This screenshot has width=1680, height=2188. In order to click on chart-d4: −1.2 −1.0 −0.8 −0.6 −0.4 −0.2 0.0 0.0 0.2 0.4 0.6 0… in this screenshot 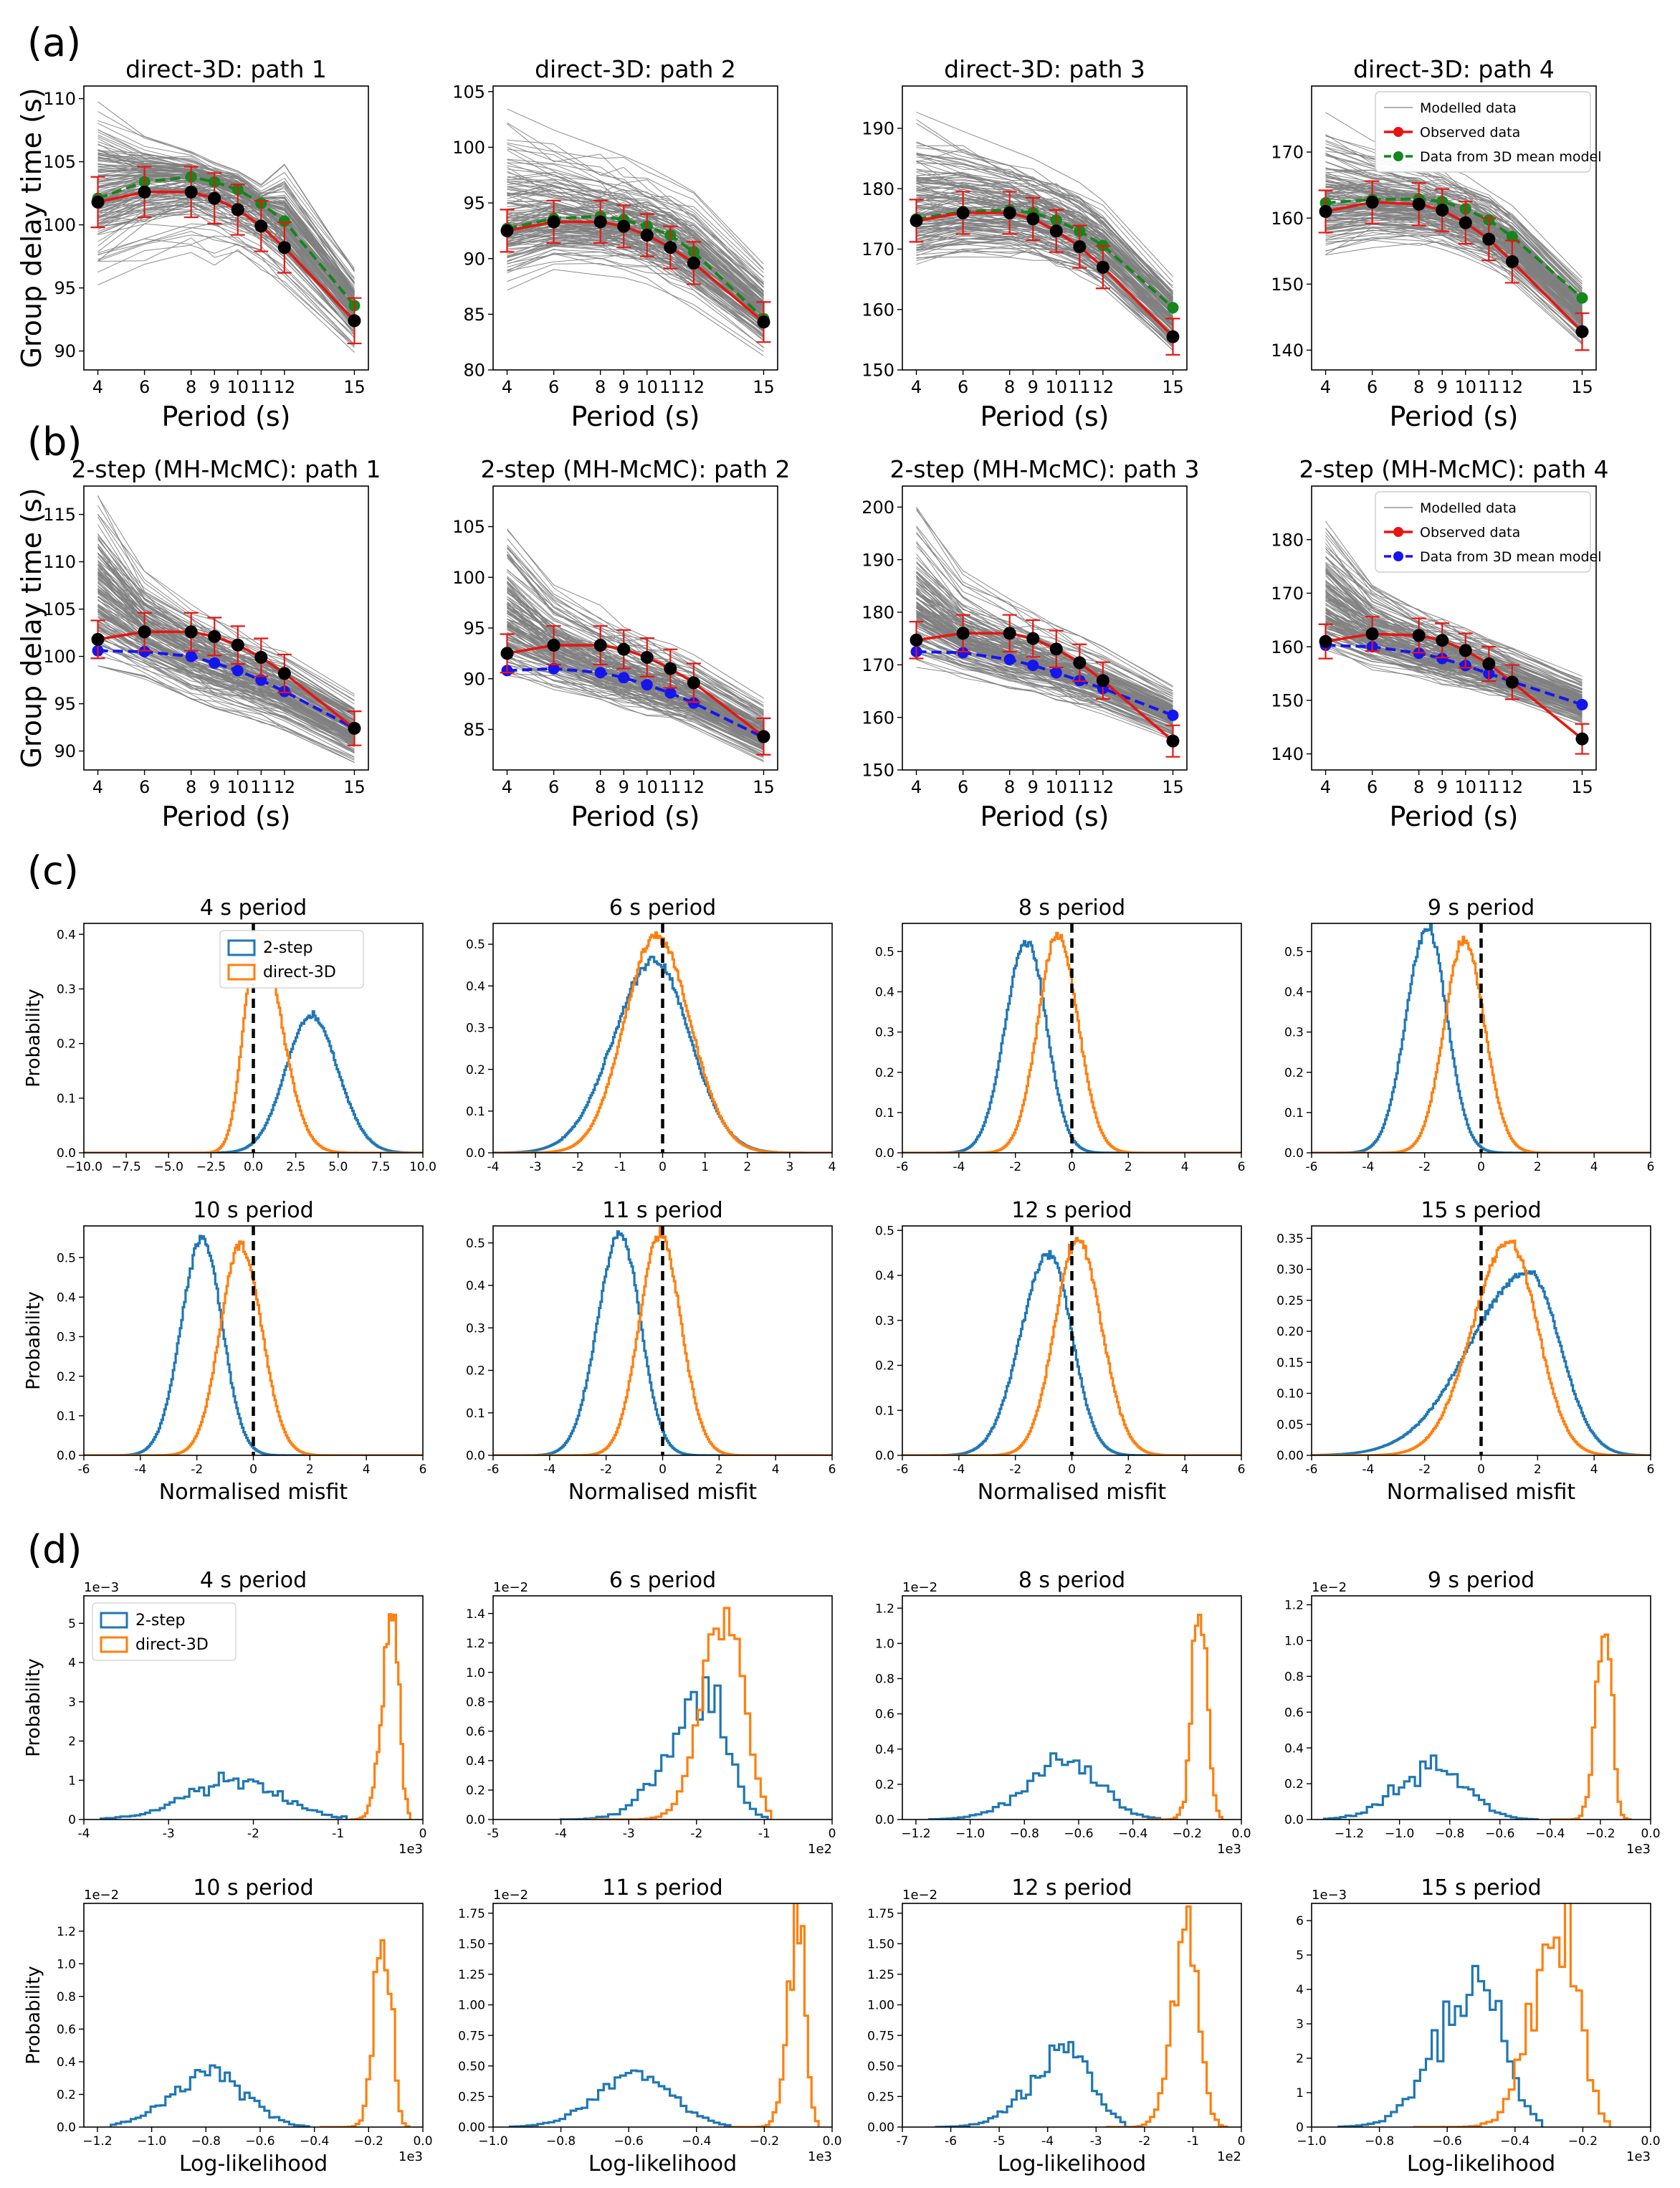, I will do `click(1472, 1712)`.